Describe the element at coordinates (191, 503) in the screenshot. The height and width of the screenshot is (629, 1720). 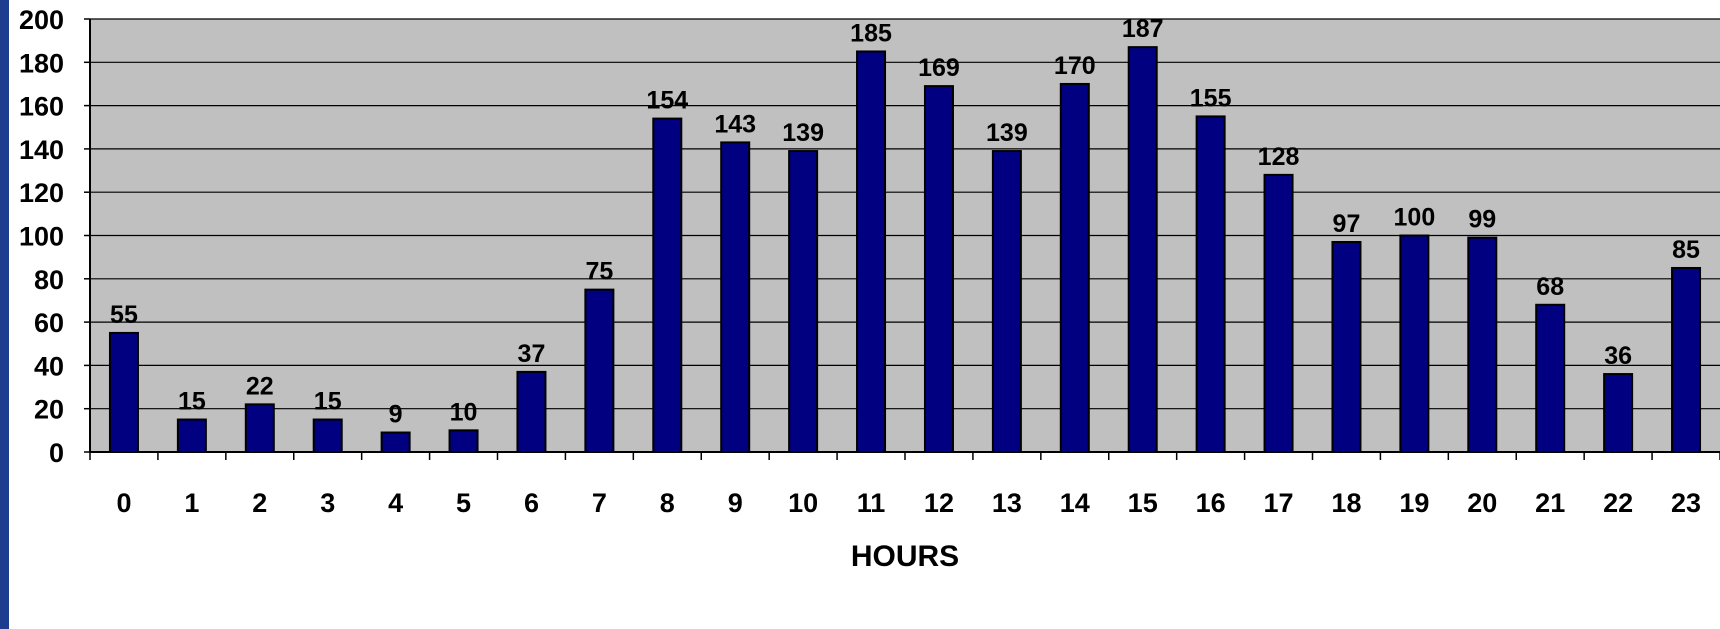
I see `x-tick-label: 1` at that location.